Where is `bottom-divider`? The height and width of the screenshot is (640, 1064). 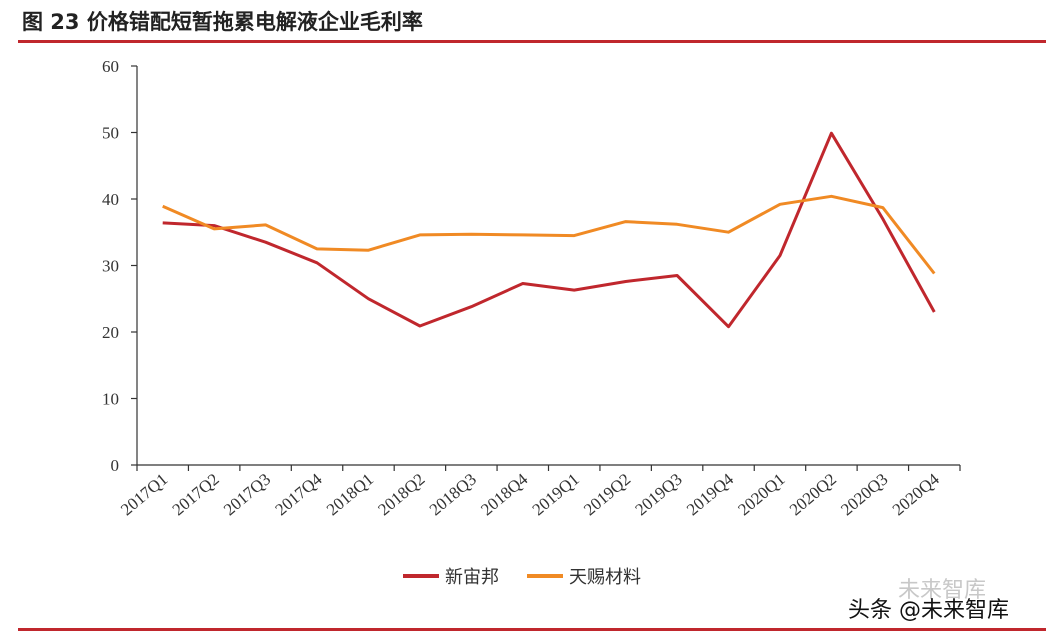
bottom-divider is located at coordinates (532, 629).